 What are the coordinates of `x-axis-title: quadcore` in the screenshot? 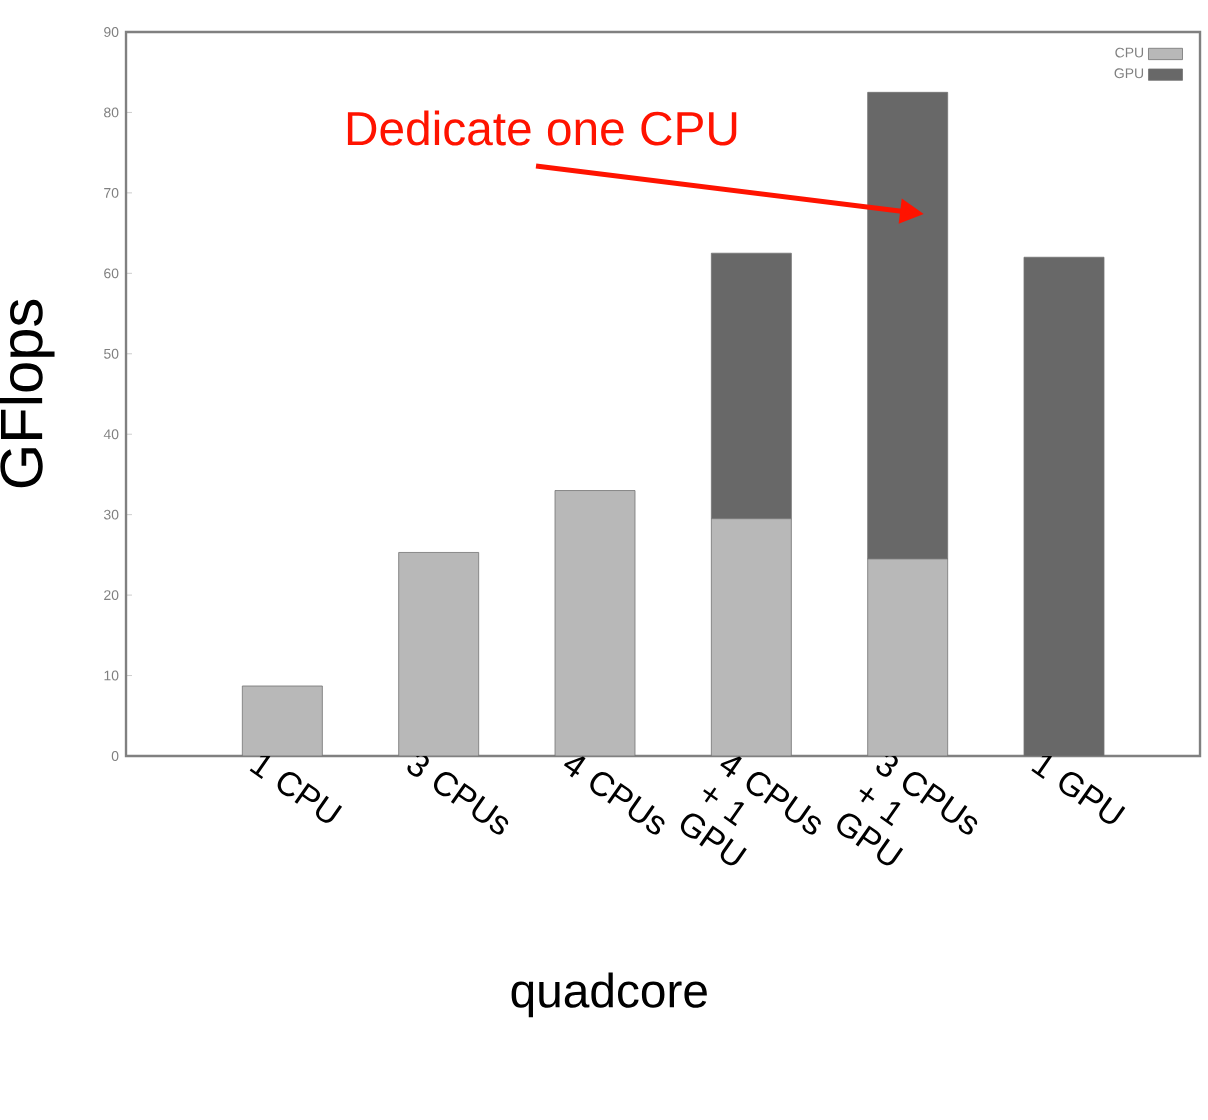 It's located at (609, 995).